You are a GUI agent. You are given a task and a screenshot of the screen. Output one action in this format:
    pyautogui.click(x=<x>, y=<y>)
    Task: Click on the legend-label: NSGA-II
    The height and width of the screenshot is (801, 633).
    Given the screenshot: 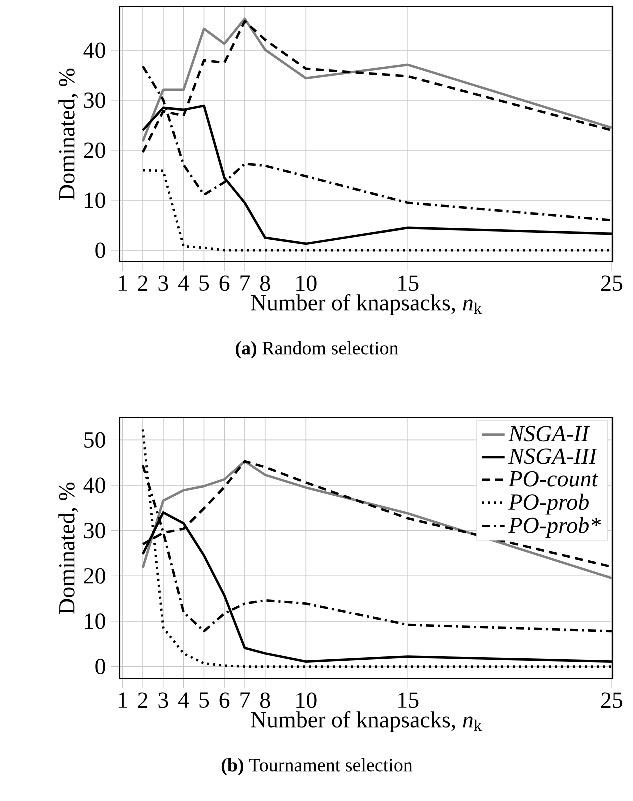 What is the action you would take?
    pyautogui.click(x=549, y=434)
    